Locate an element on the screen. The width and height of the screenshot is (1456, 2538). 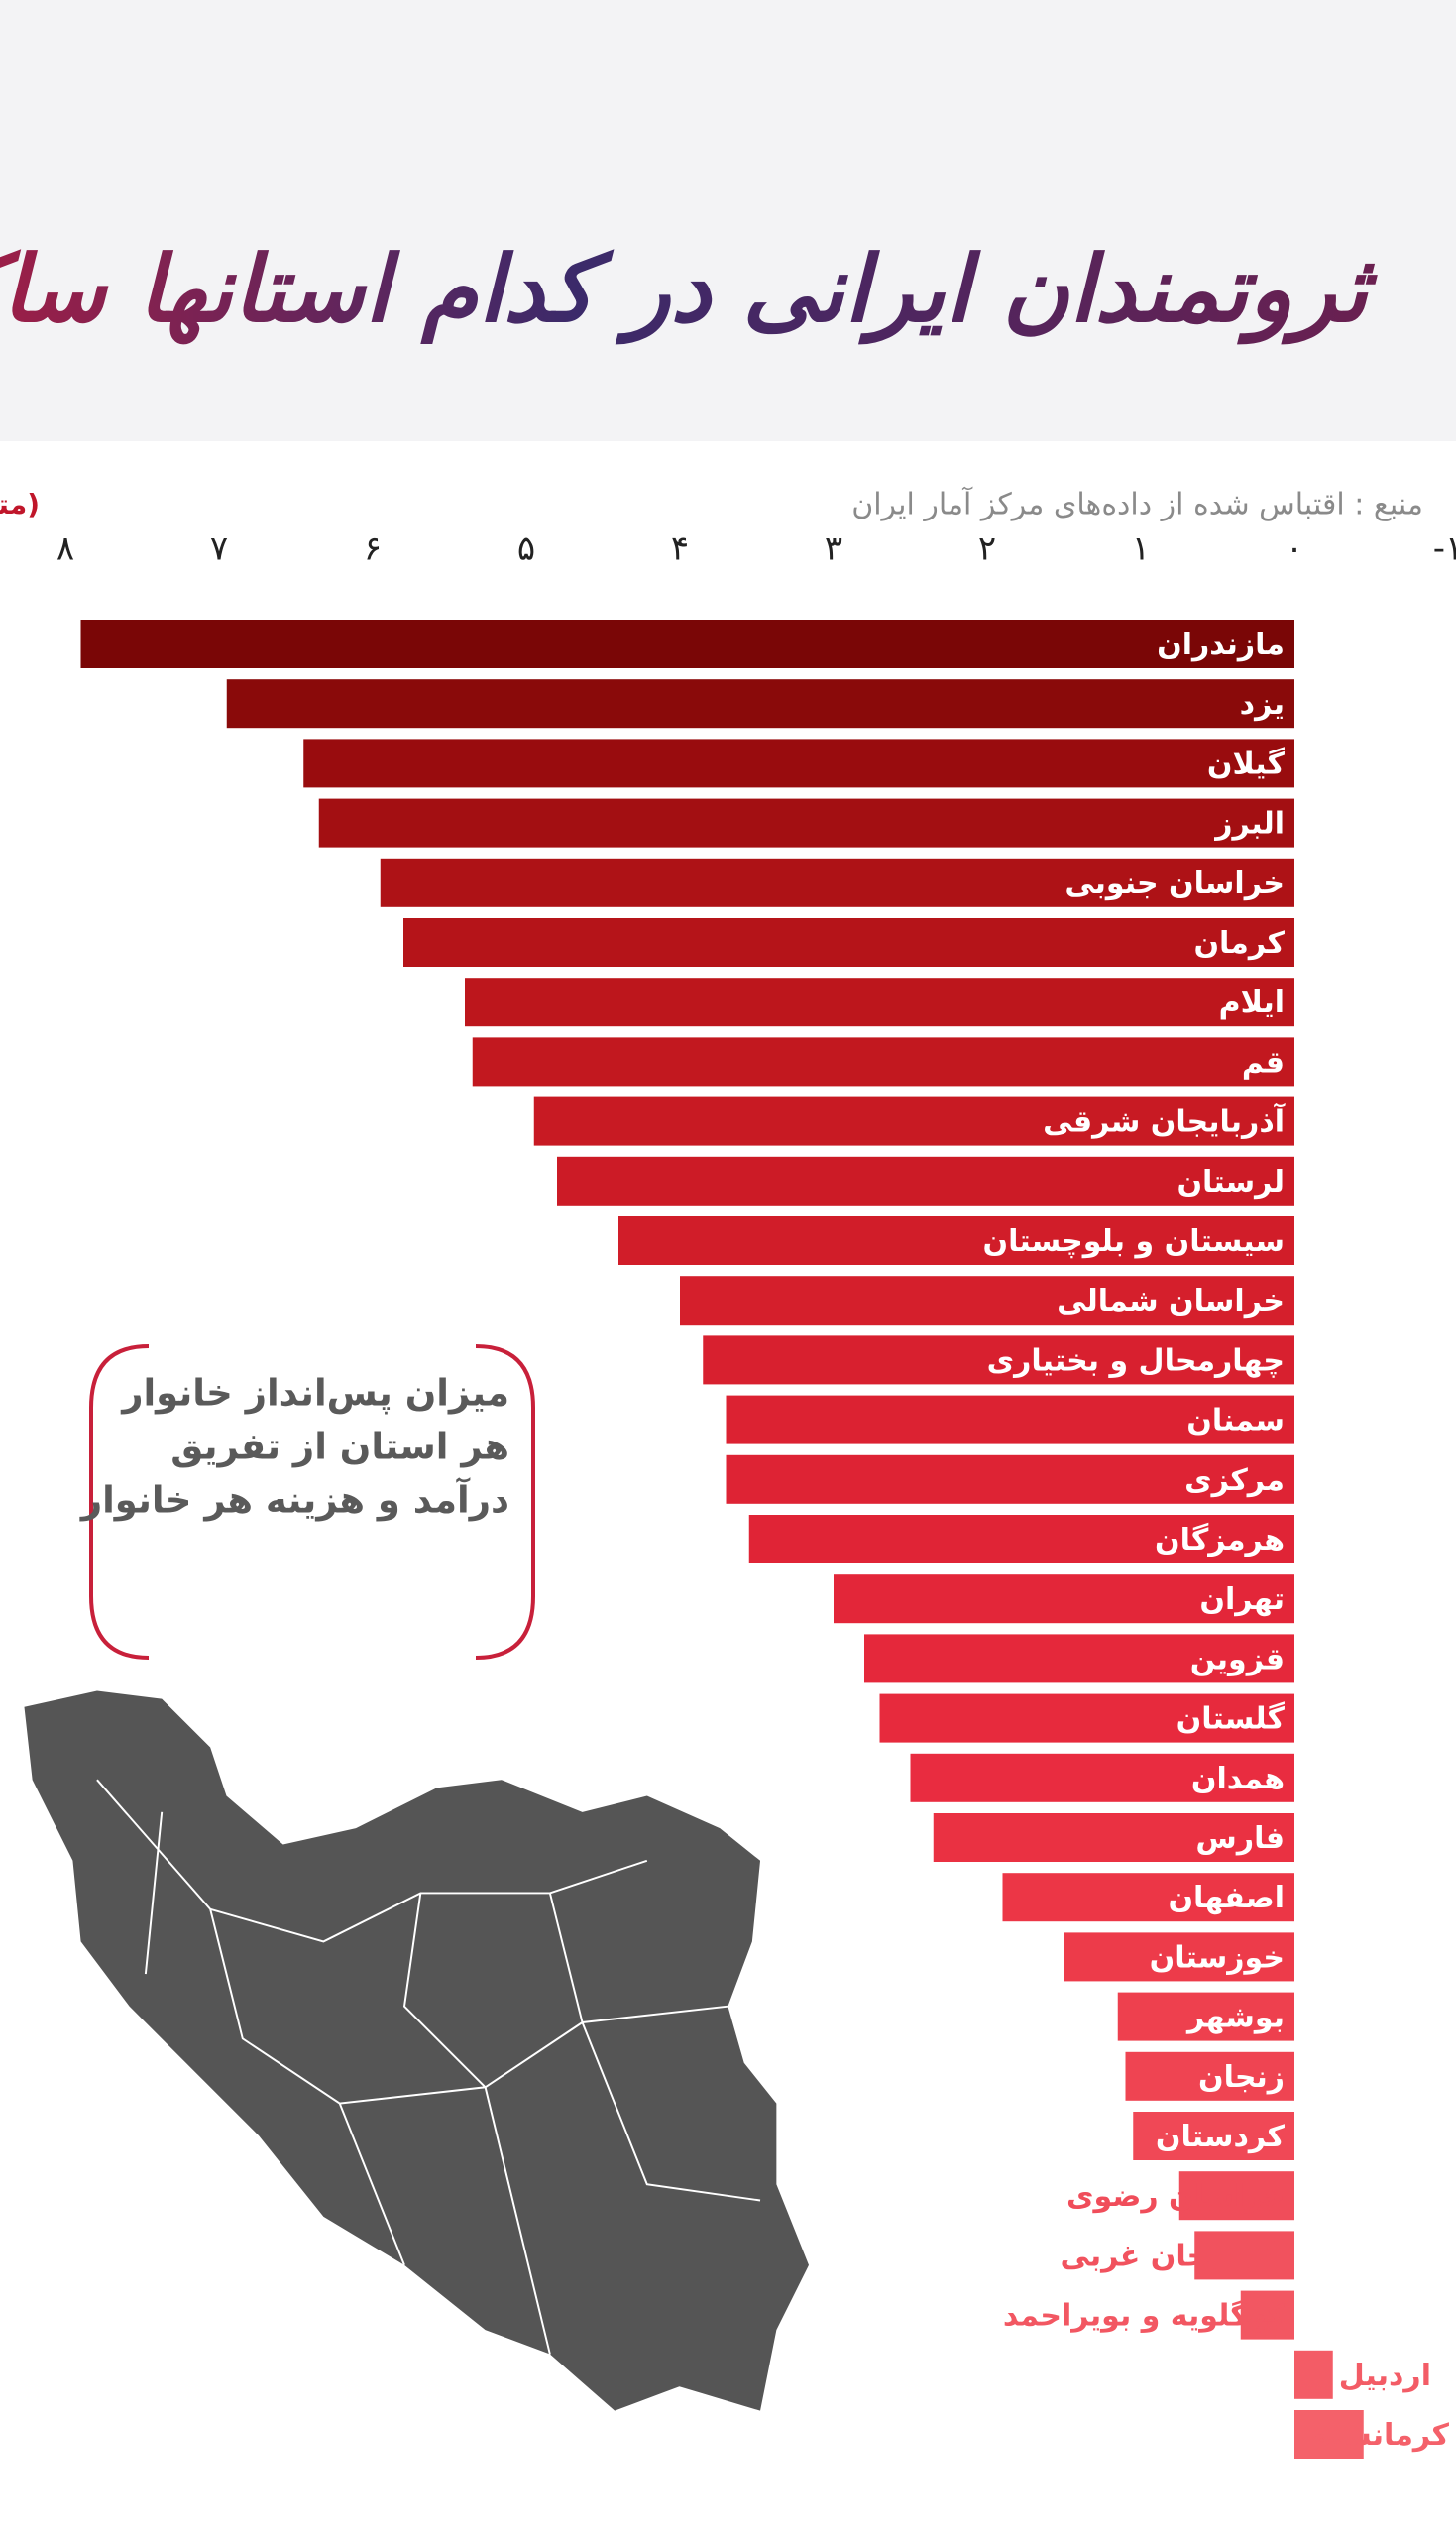
category-label: مرکزی is located at coordinates (1234, 1480).